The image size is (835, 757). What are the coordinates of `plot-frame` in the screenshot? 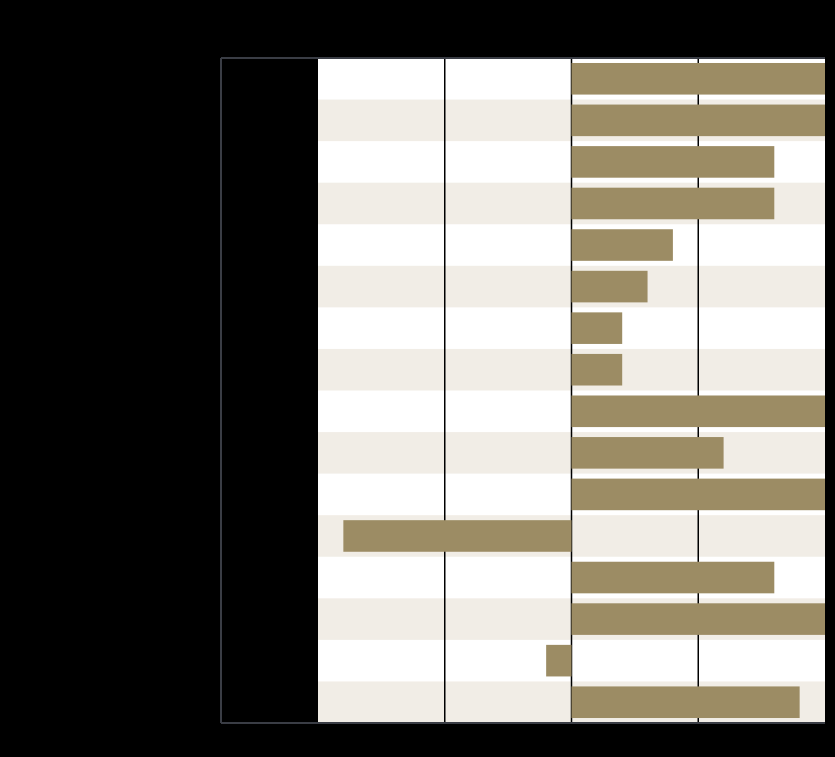 It's located at (269, 390).